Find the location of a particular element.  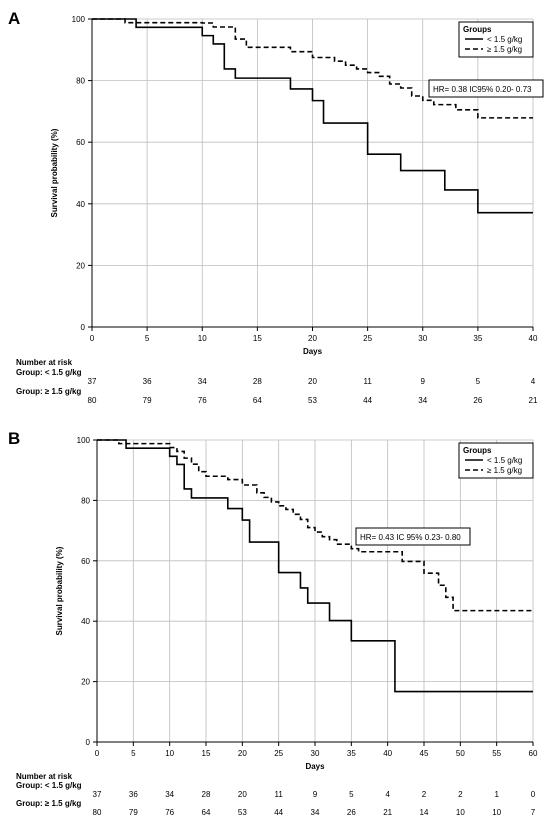

y-tick-label: 100 is located at coordinates (79, 19).